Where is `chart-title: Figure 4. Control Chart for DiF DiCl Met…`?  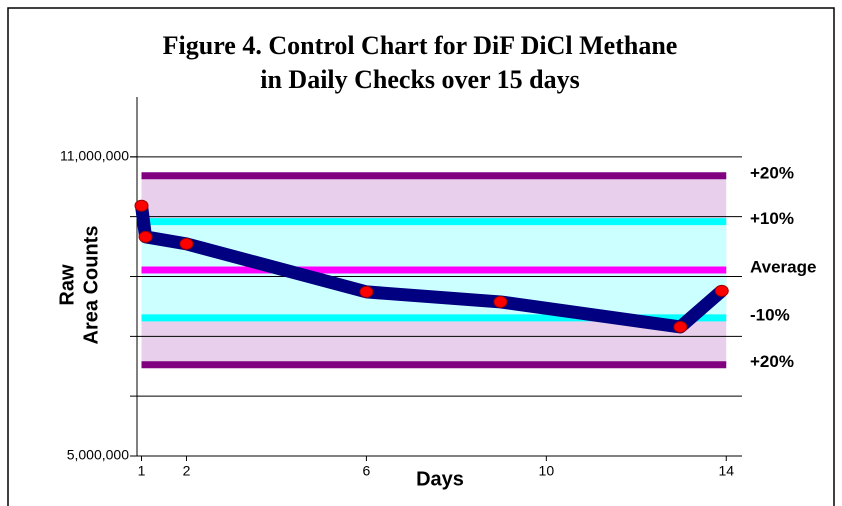 chart-title: Figure 4. Control Chart for DiF DiCl Met… is located at coordinates (420, 45).